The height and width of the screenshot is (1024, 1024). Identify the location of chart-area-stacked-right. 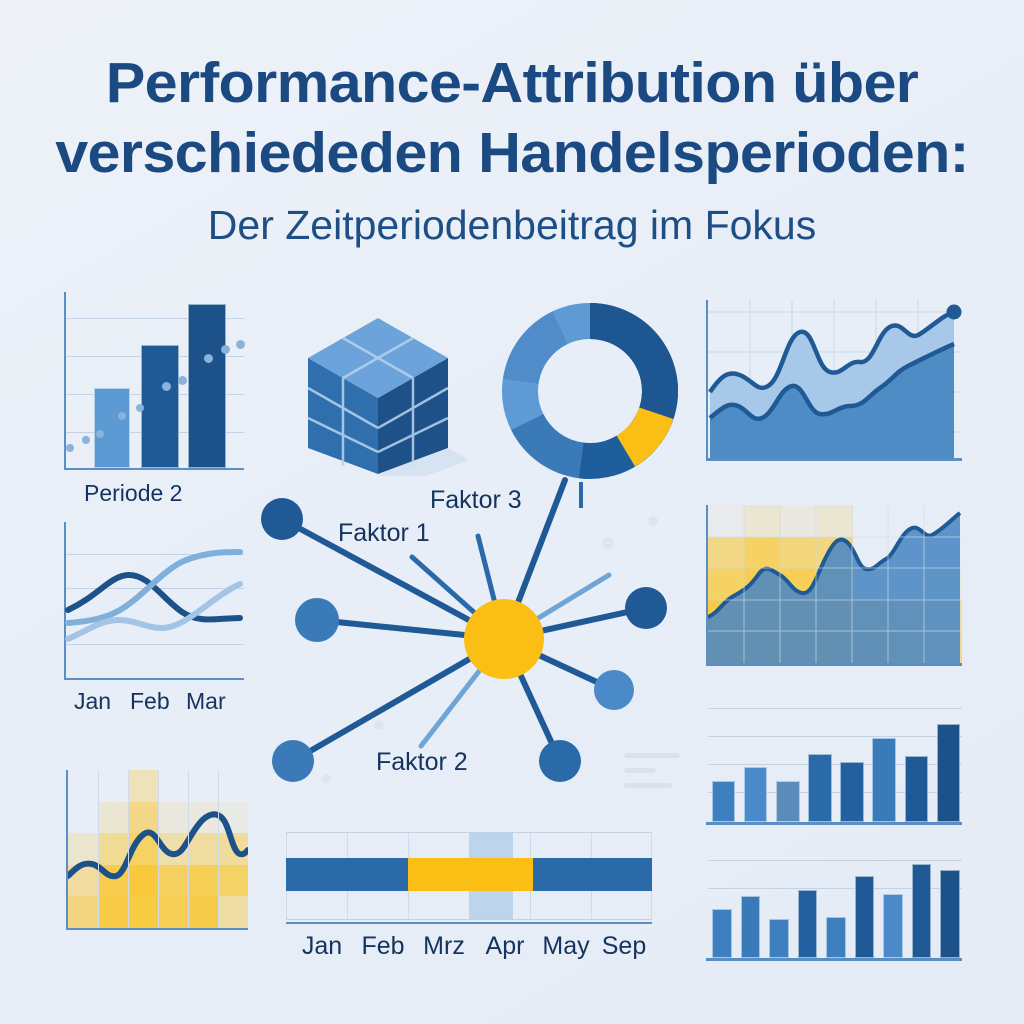
(833, 385).